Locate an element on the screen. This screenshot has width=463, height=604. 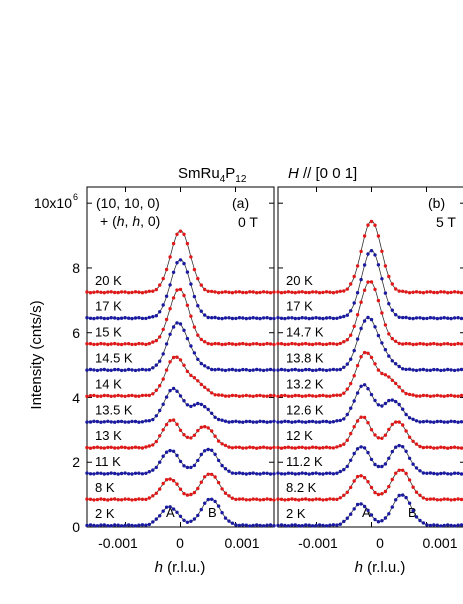
peak-label-a-B: B is located at coordinates (212, 512).